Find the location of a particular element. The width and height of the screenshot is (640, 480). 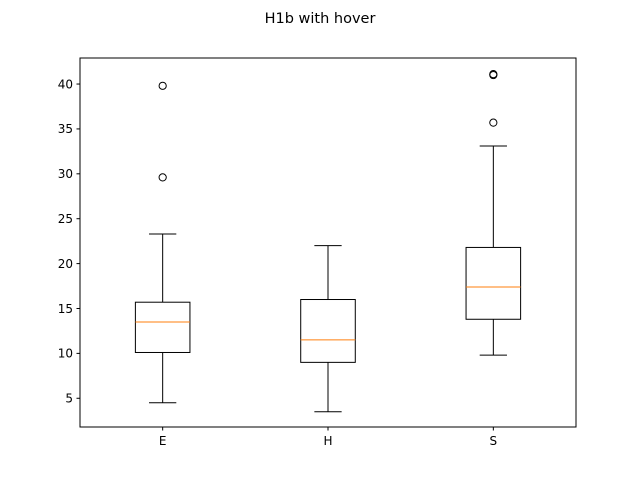

y-axis: 5 10 15 20 25 30 35 40 is located at coordinates (69, 241).